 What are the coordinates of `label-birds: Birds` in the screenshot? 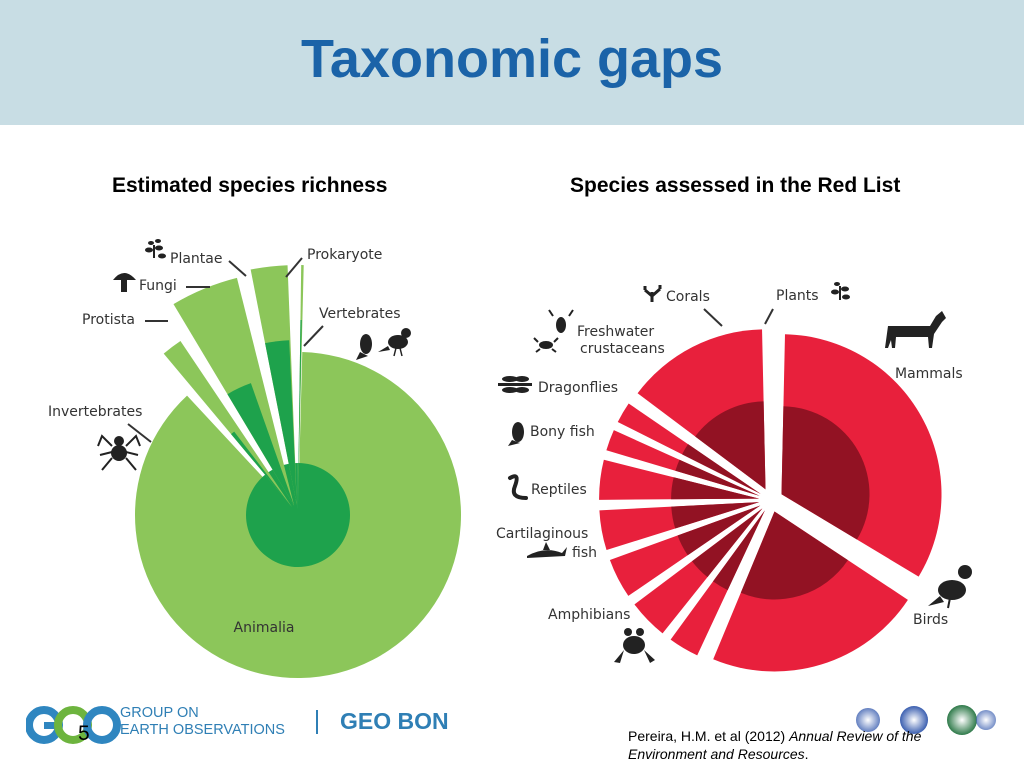 It's located at (930, 620).